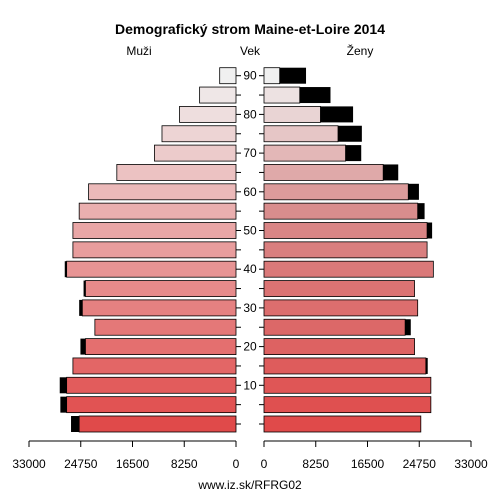 The width and height of the screenshot is (500, 500). Describe the element at coordinates (360, 50) in the screenshot. I see `right-label: Ženy` at that location.